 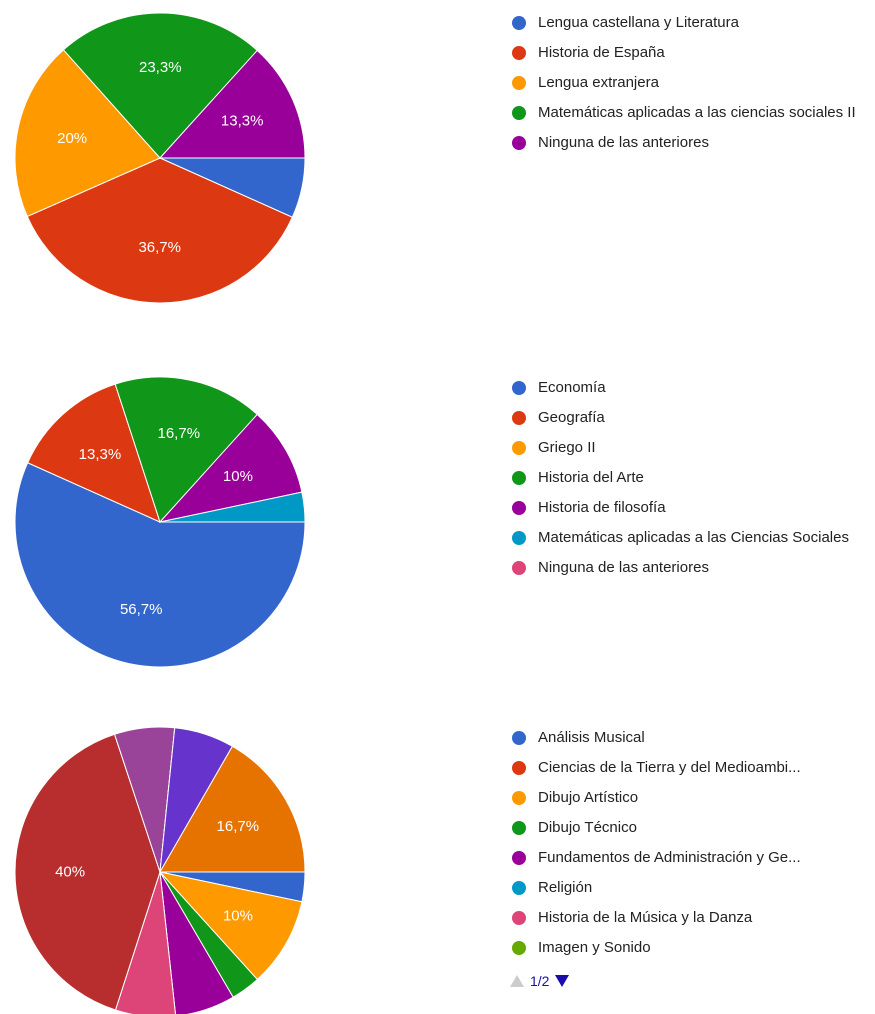 I want to click on legend-label: Historia de la Música y la Danza, so click(x=645, y=917).